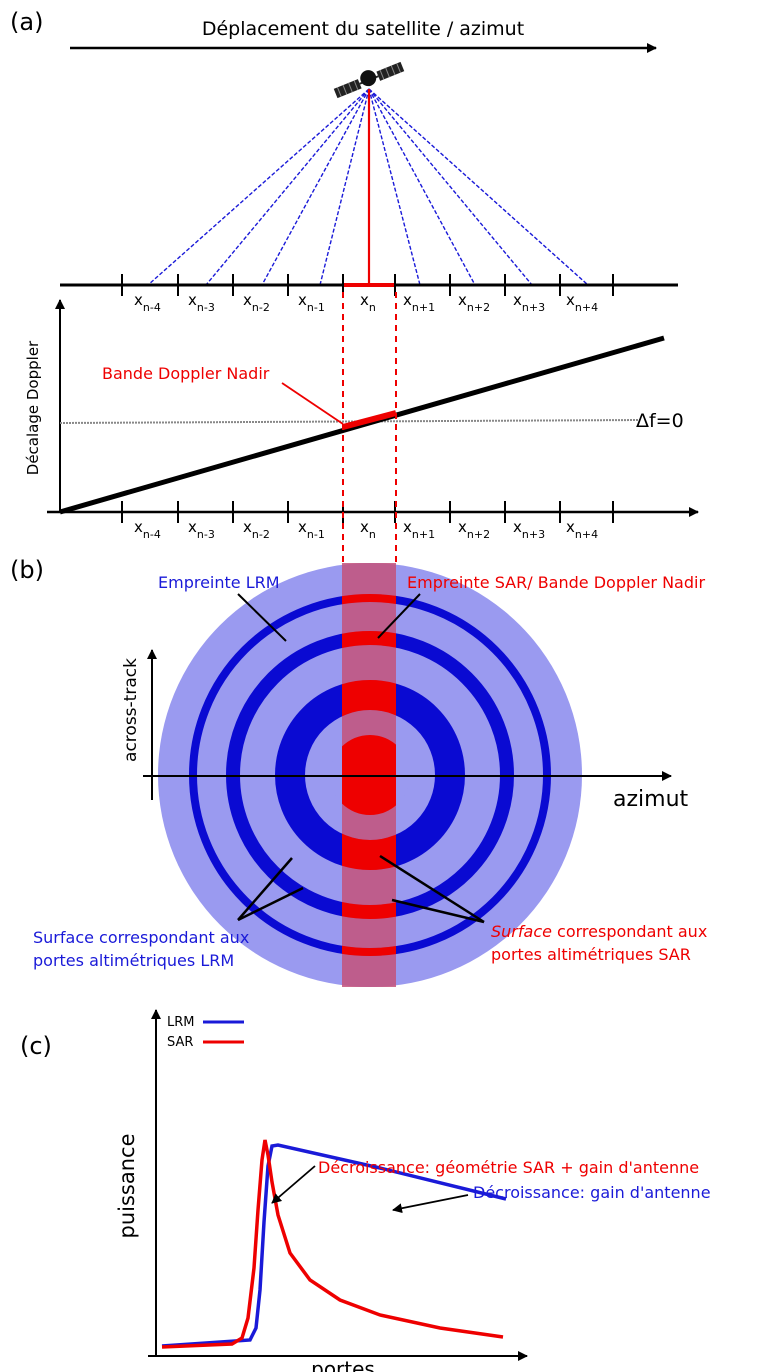 This screenshot has width=774, height=1372. What do you see at coordinates (33, 407) in the screenshot?
I see `doppler-y-label: Décalage Doppler` at bounding box center [33, 407].